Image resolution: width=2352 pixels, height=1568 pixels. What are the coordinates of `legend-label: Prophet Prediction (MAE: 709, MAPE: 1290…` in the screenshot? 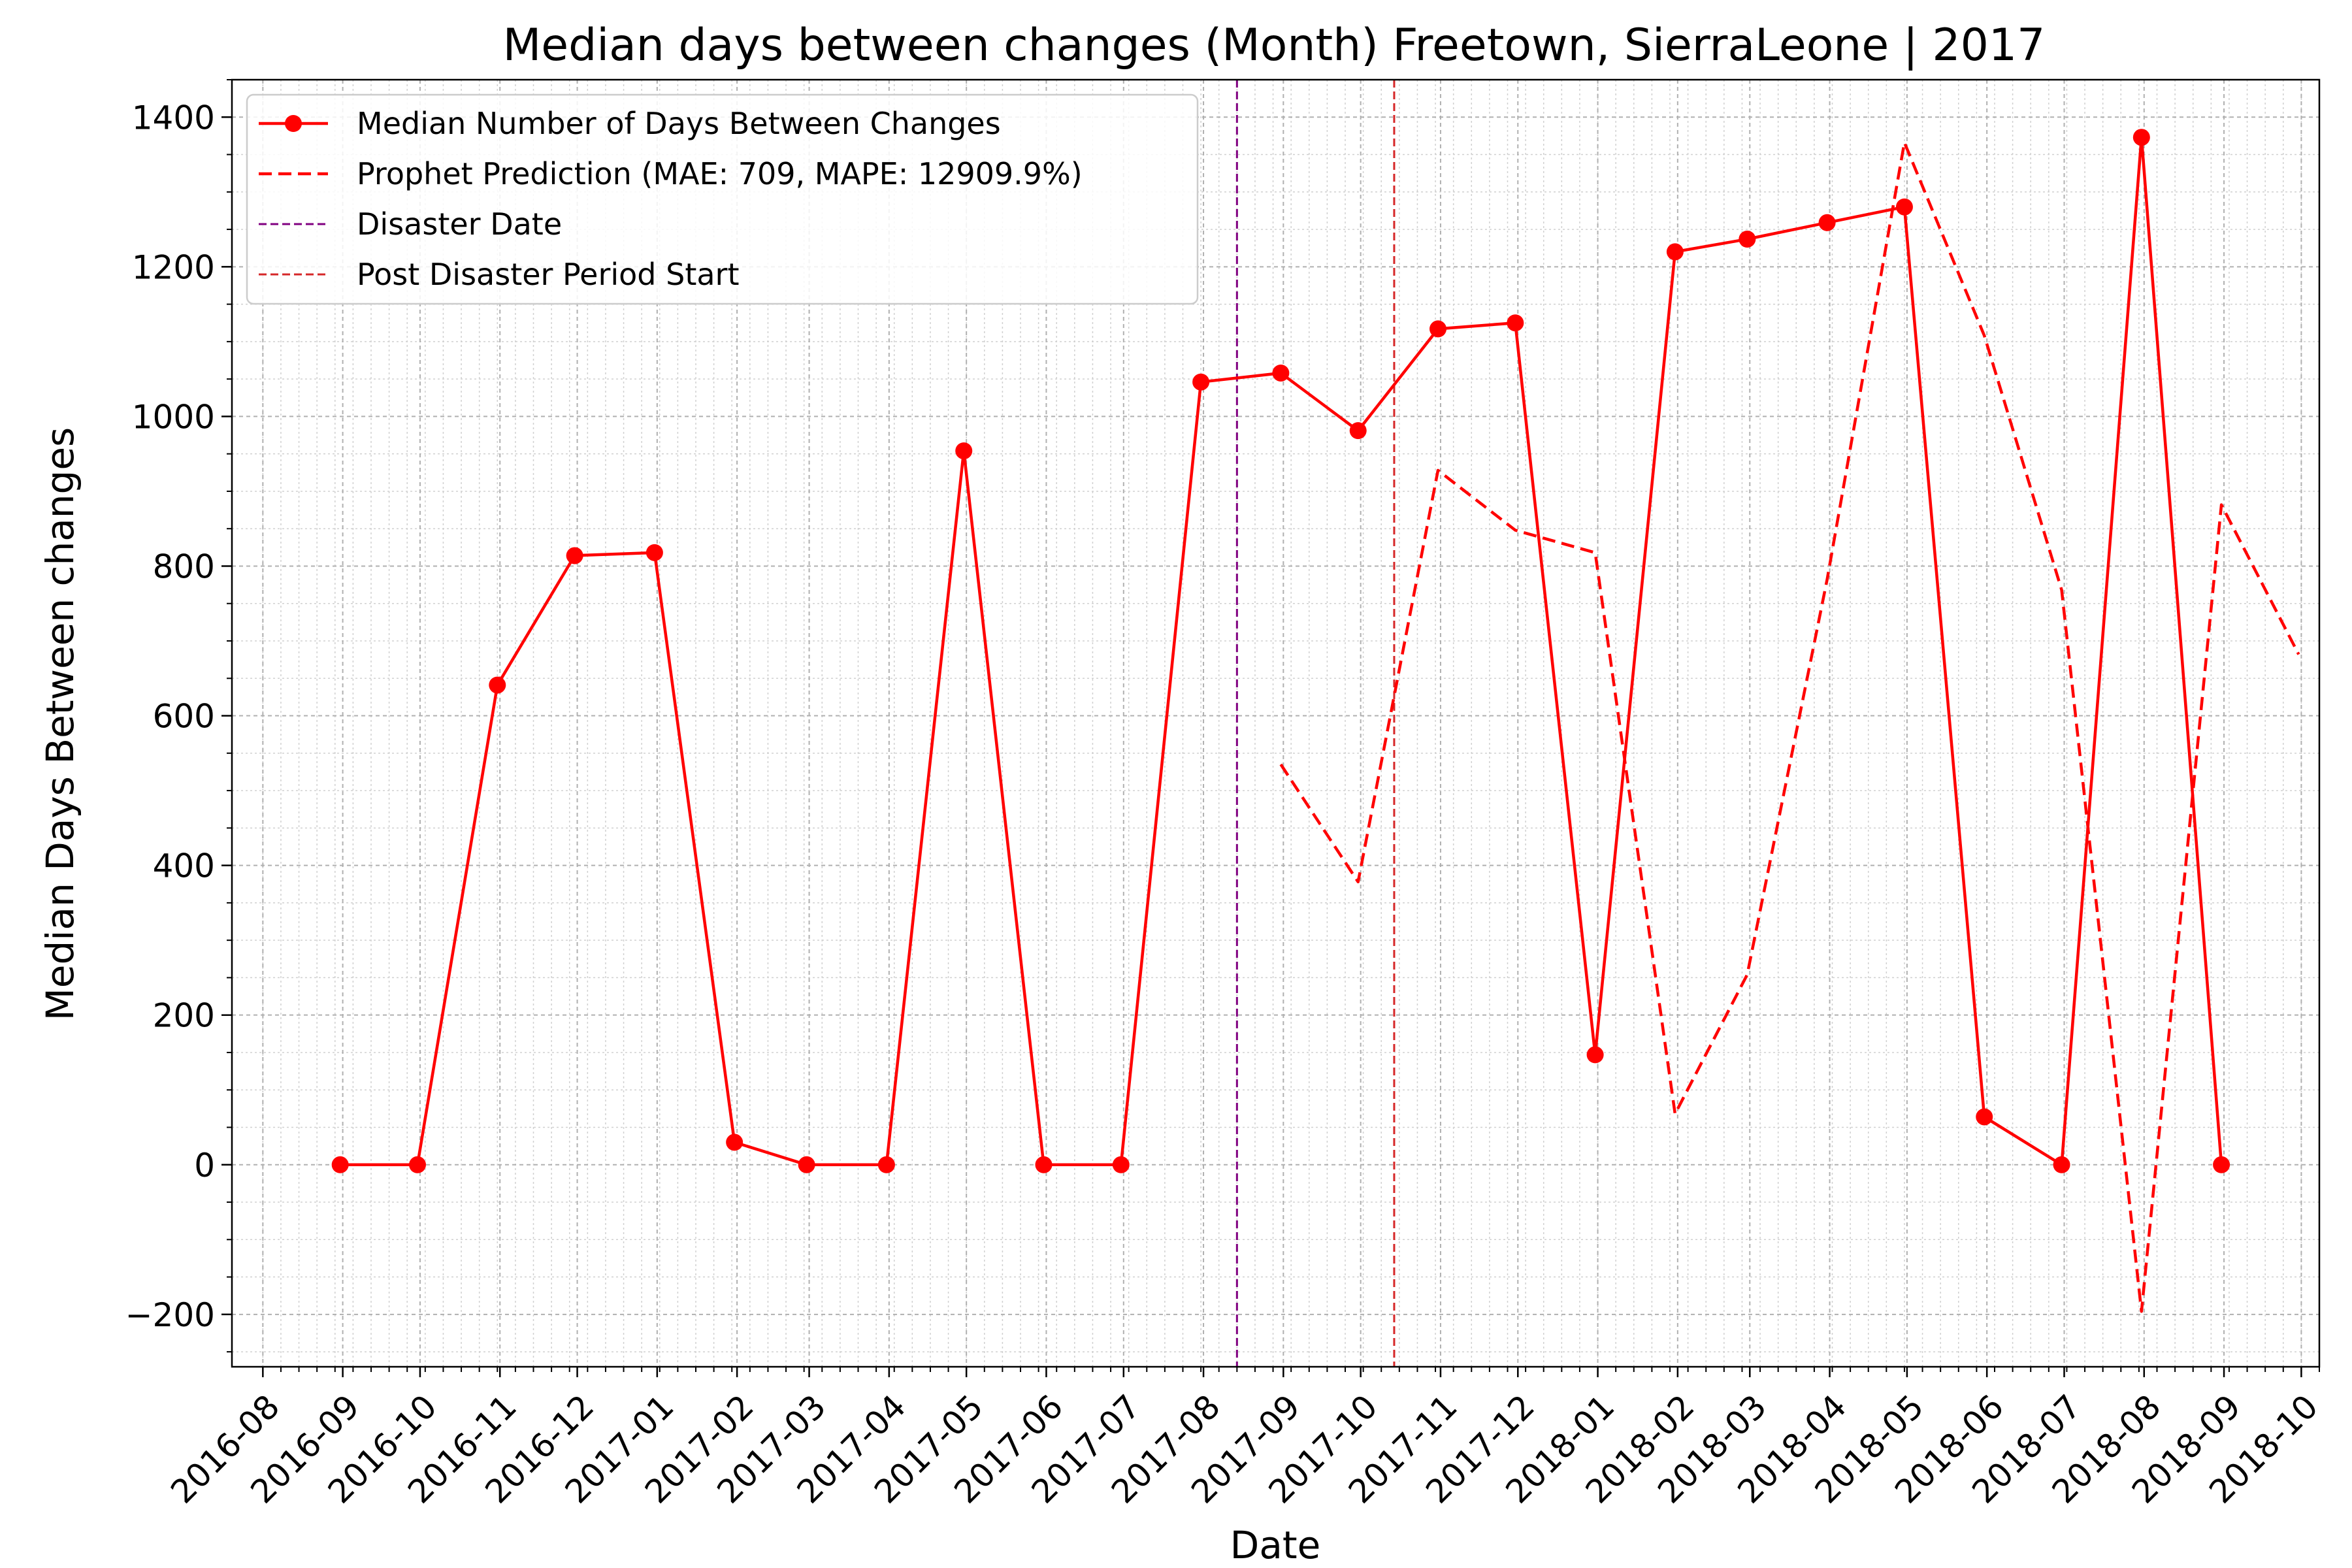 It's located at (720, 173).